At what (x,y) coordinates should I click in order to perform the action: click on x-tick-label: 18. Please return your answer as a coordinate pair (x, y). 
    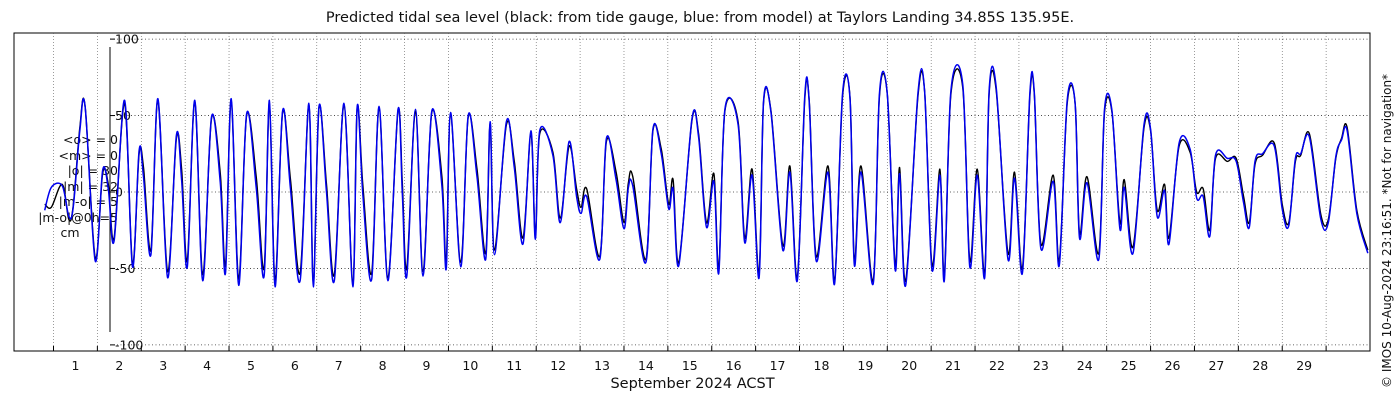
    Looking at the image, I should click on (822, 365).